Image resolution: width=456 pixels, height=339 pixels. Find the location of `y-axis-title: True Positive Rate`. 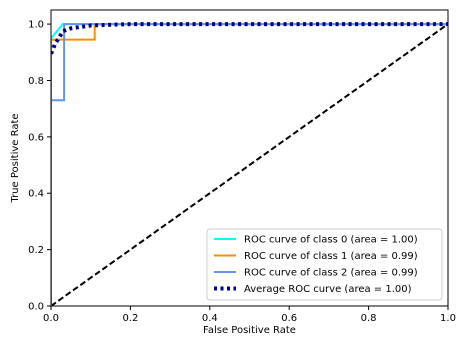

y-axis-title: True Positive Rate is located at coordinates (15, 158).